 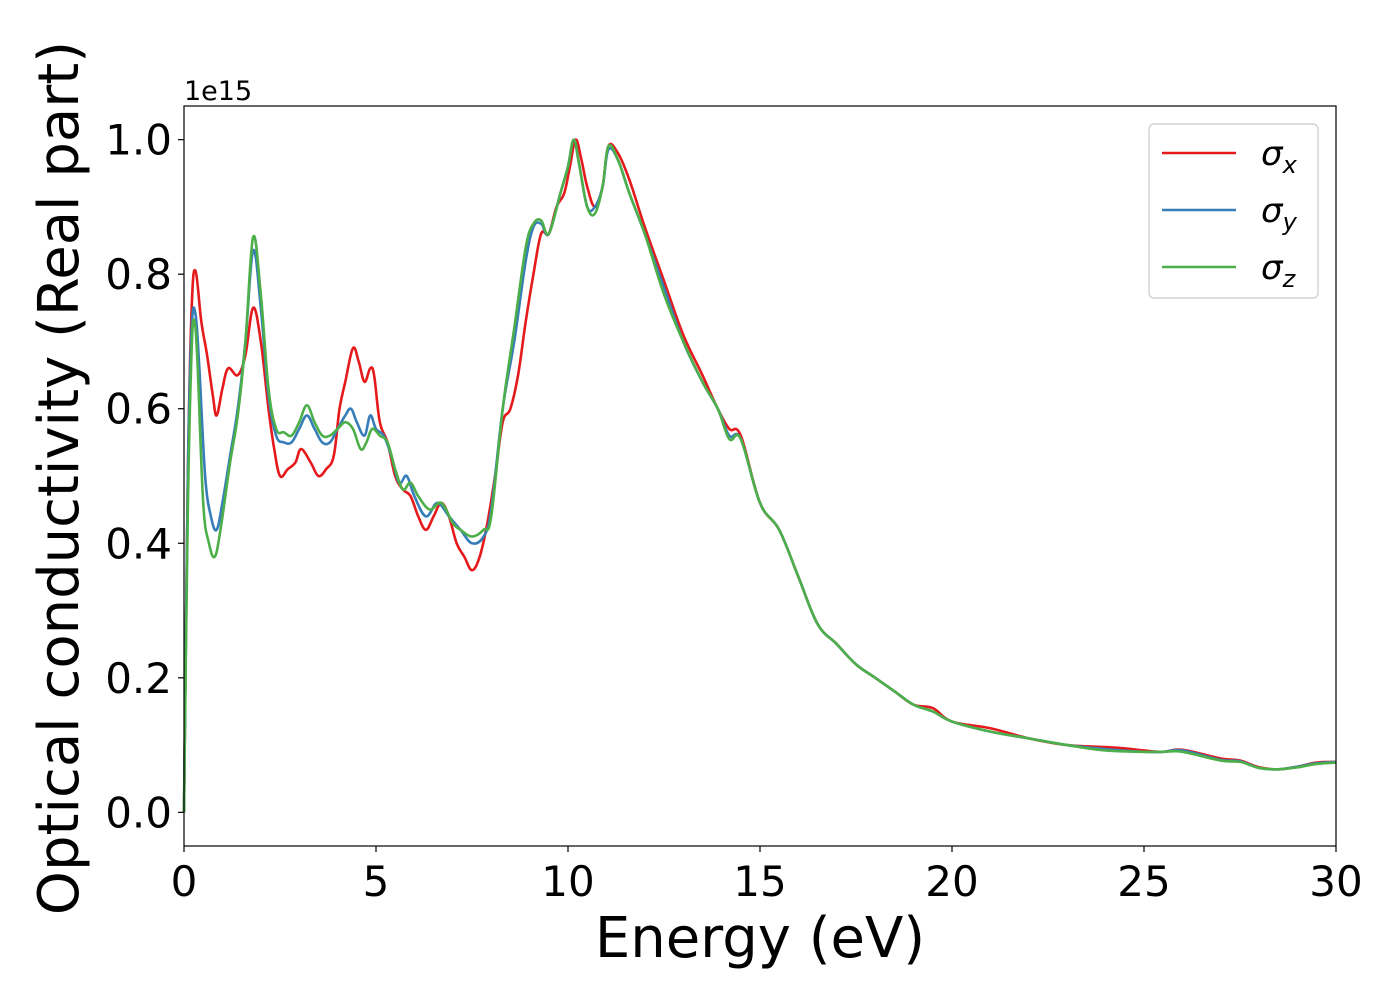 I want to click on y-axis-offset-text: 1e15, so click(x=218, y=91).